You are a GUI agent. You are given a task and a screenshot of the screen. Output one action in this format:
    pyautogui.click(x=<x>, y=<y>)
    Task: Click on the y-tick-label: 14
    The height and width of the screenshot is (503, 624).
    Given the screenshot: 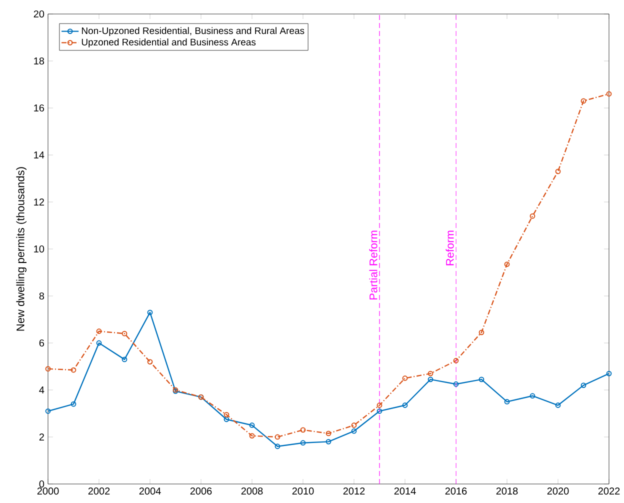 What is the action you would take?
    pyautogui.click(x=39, y=155)
    